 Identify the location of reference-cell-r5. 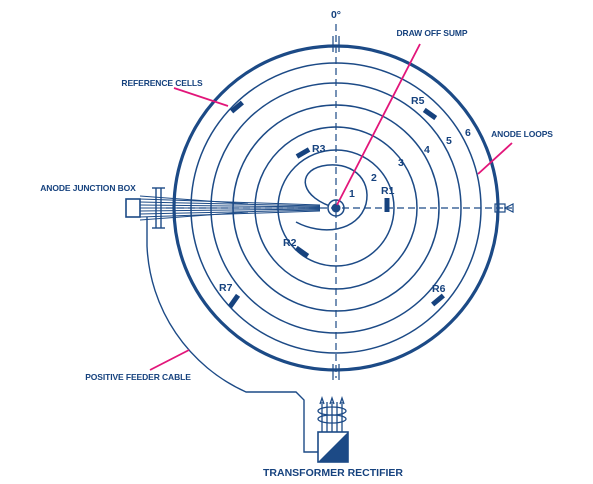
(430, 114).